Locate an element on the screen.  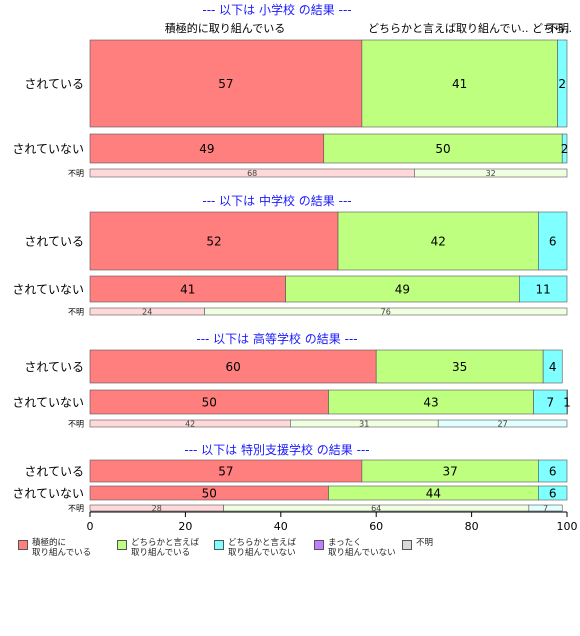
bar-value-label: 37 is located at coordinates (449, 472).